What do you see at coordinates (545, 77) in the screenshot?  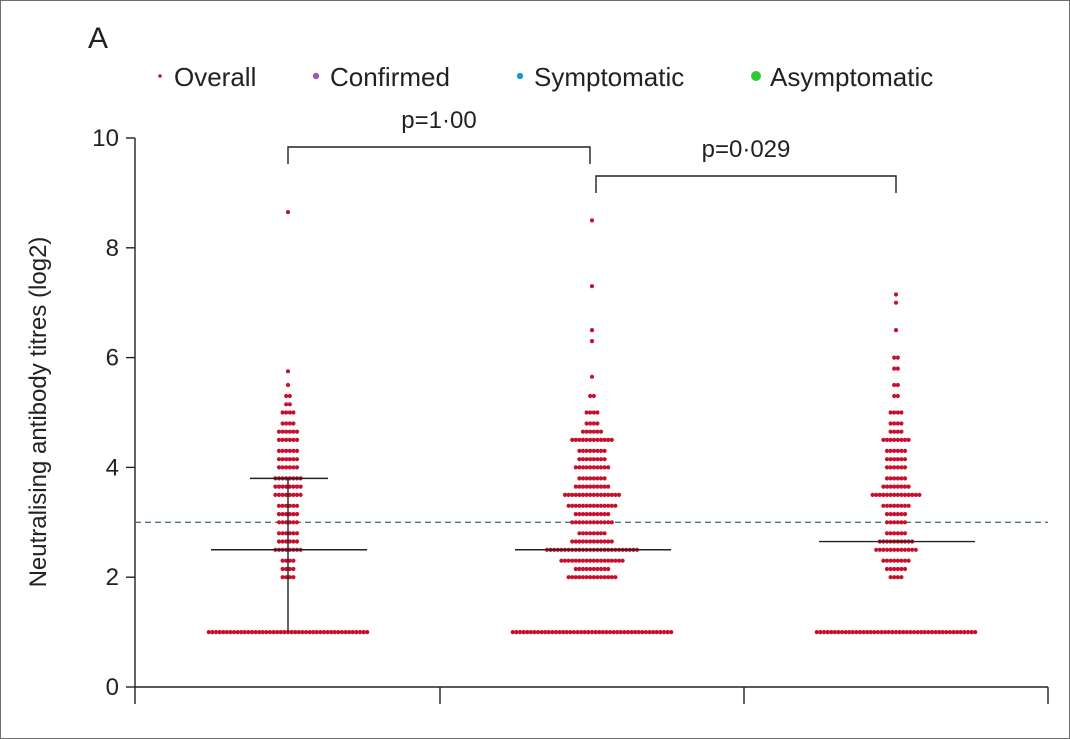 I see `legend: Overall Confirmed Symptomatic Asymptomatic` at bounding box center [545, 77].